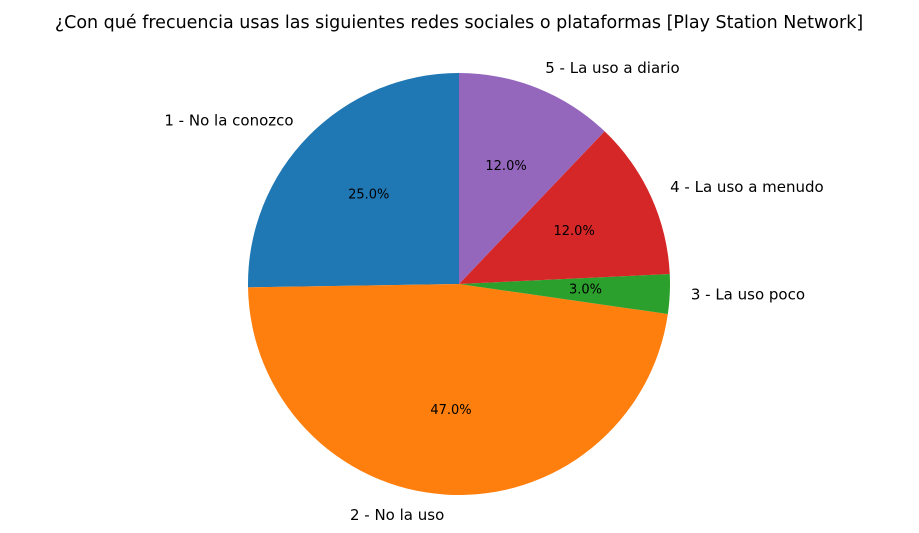  I want to click on slice-percent-3: 3.0%, so click(585, 290).